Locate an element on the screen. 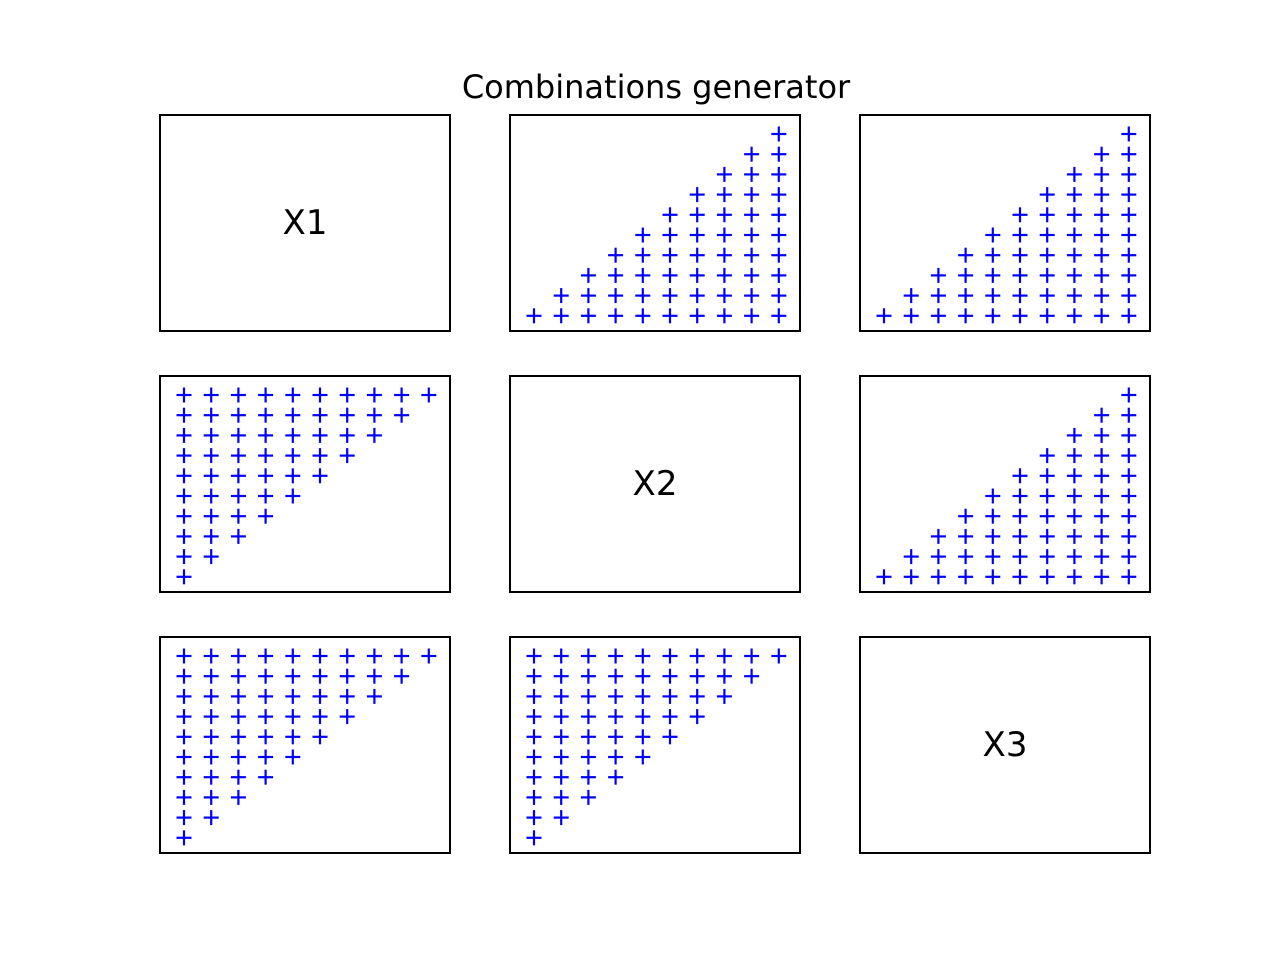 This screenshot has width=1280, height=960. scatter-panel-r2-c1 is located at coordinates (305, 484).